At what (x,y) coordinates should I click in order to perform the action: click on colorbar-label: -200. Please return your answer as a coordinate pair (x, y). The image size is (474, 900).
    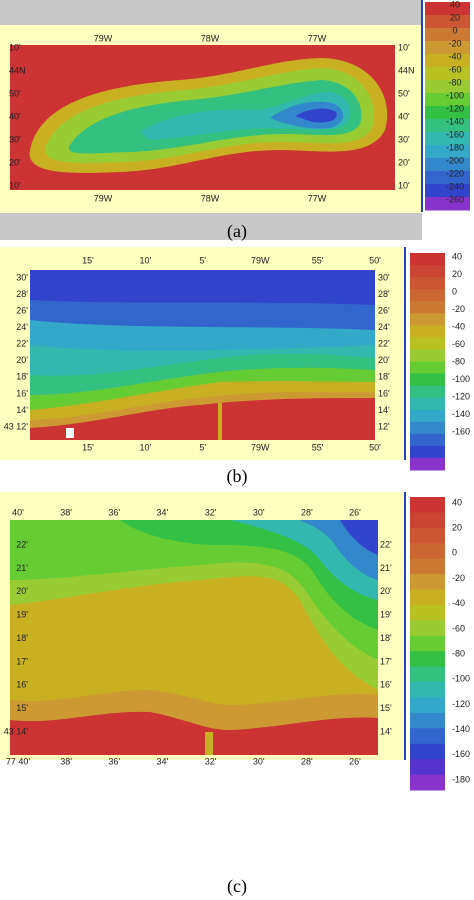
    Looking at the image, I should click on (455, 160).